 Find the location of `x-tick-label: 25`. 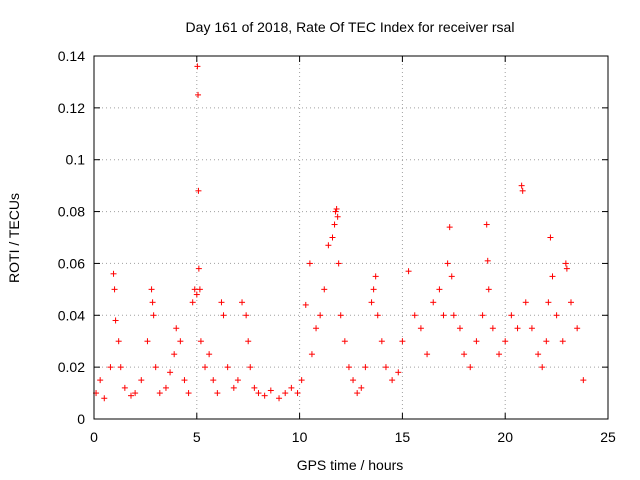

x-tick-label: 25 is located at coordinates (608, 437).